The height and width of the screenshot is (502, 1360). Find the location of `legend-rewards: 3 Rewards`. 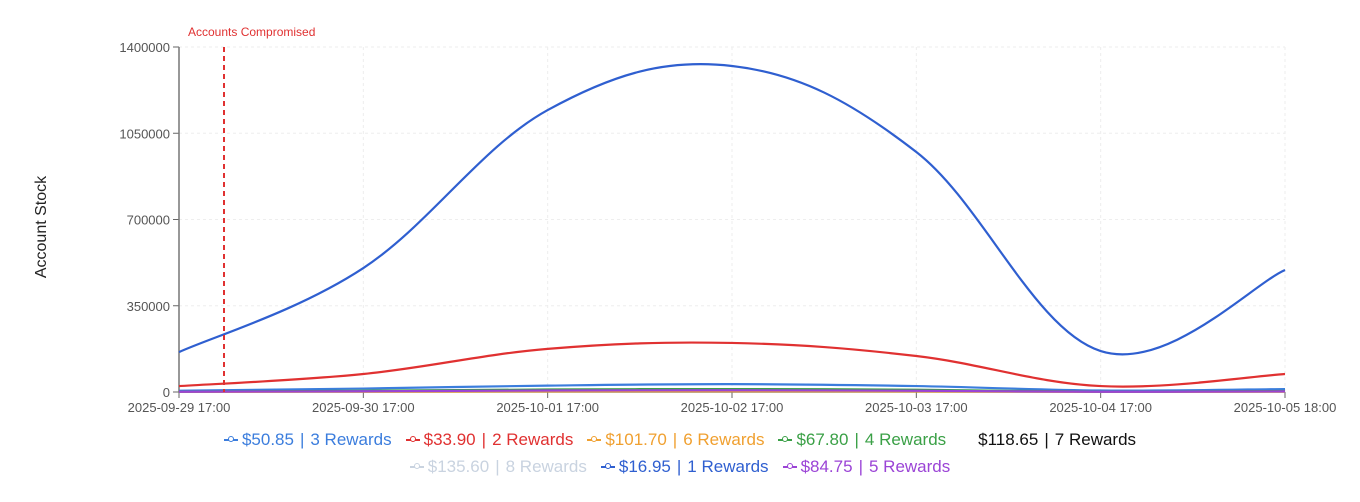

legend-rewards: 3 Rewards is located at coordinates (351, 439).